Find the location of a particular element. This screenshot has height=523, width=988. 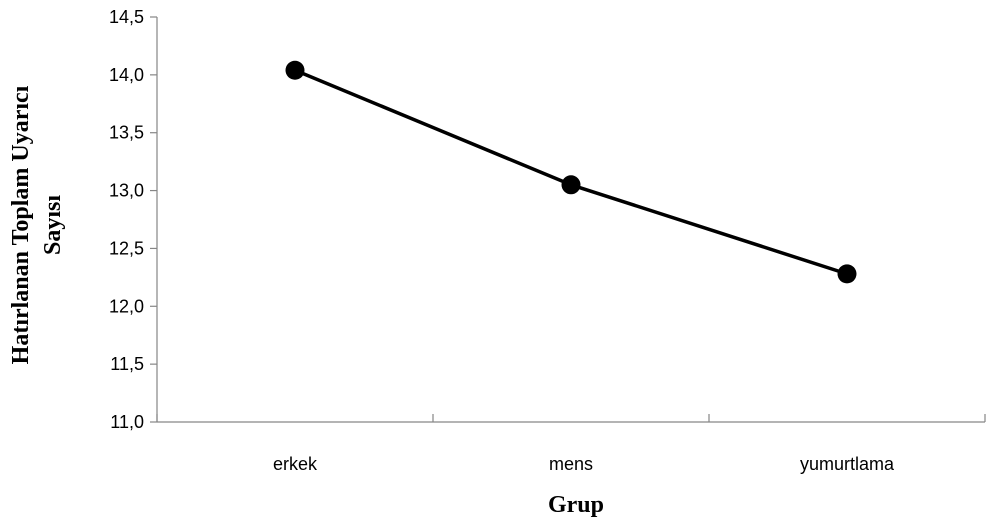

y-tick-label: 11,5 is located at coordinates (127, 364).